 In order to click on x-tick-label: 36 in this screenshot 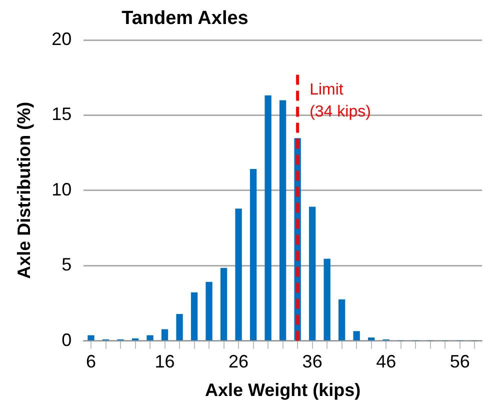, I will do `click(312, 362)`.